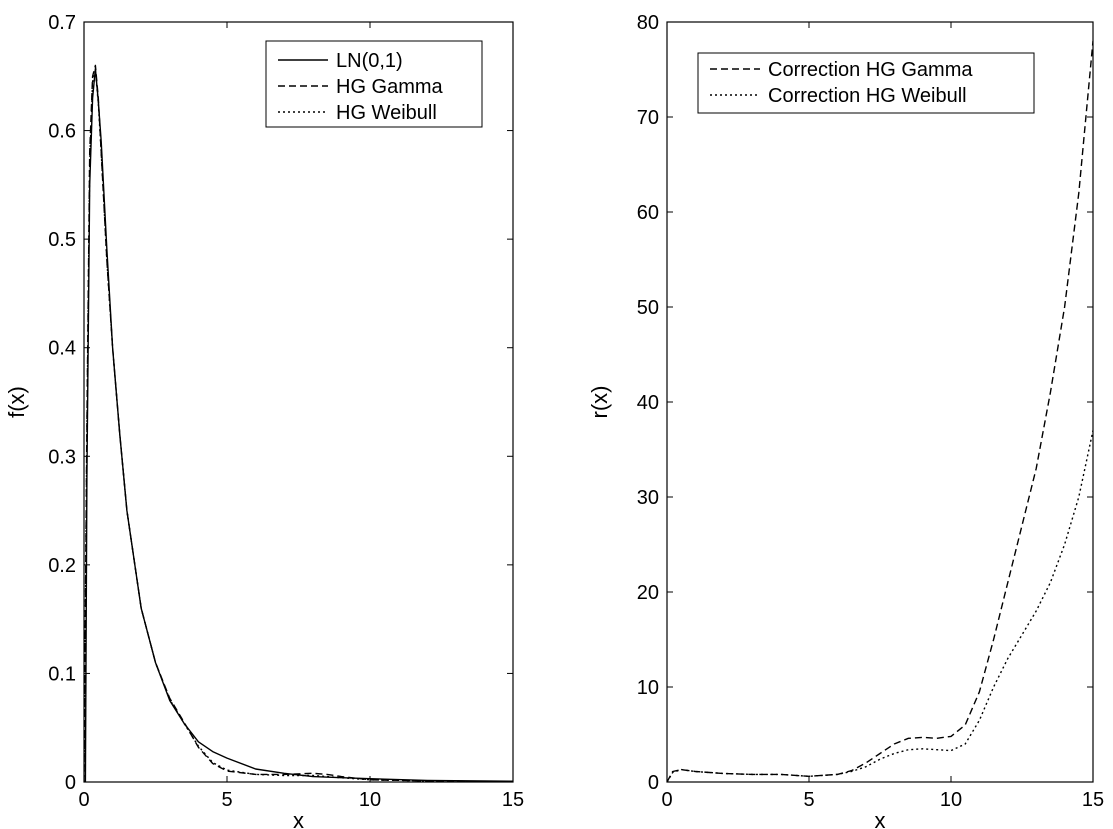 This screenshot has height=829, width=1113. I want to click on y-tick-label: 0.1, so click(62, 674).